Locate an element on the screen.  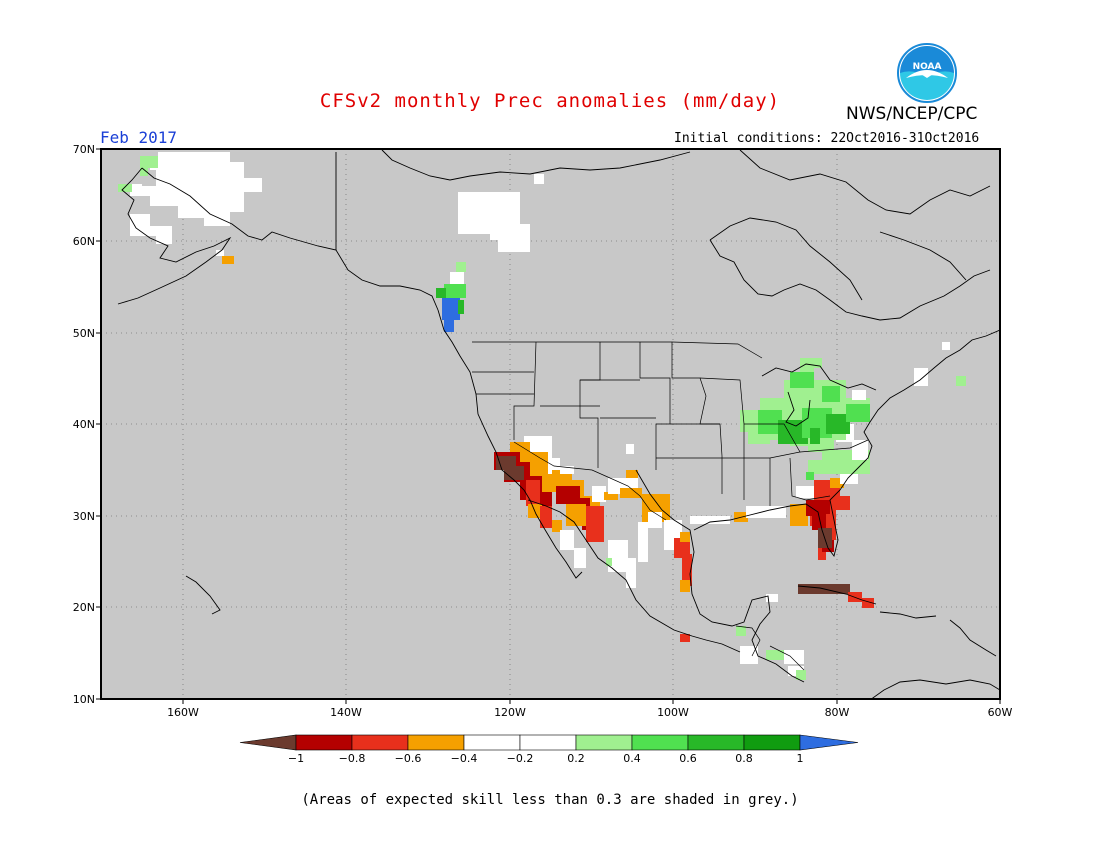
legend-label: 0.2 is located at coordinates (576, 758).